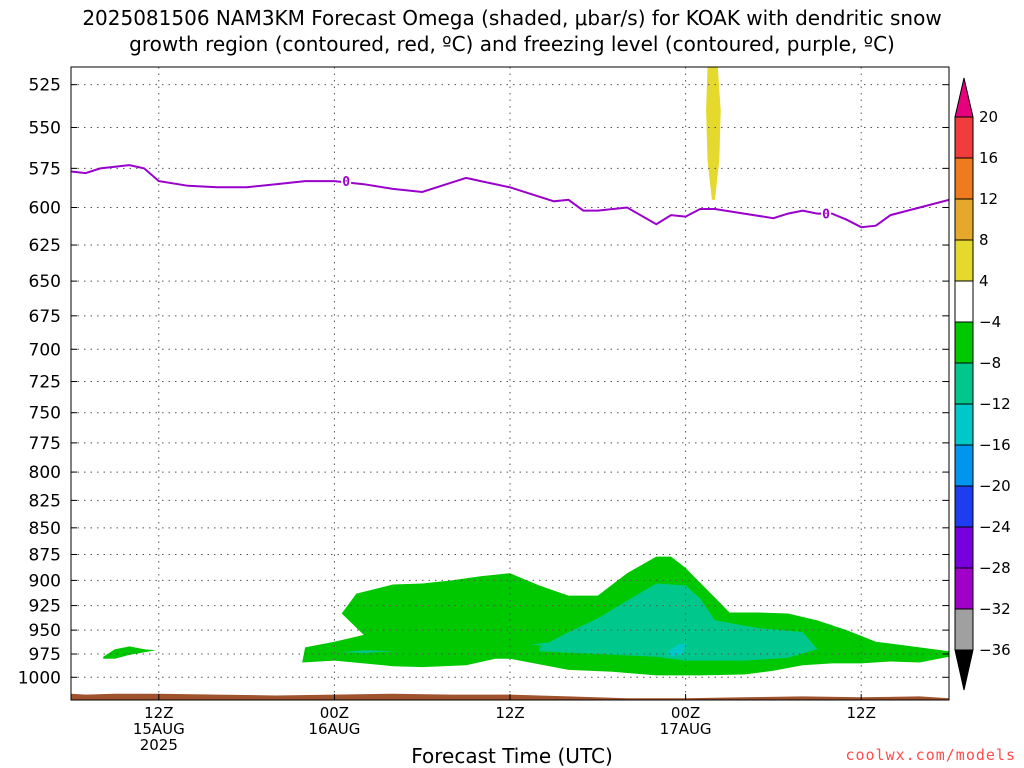 This screenshot has height=768, width=1024. I want to click on freezing-level-layer: 00, so click(510, 196).